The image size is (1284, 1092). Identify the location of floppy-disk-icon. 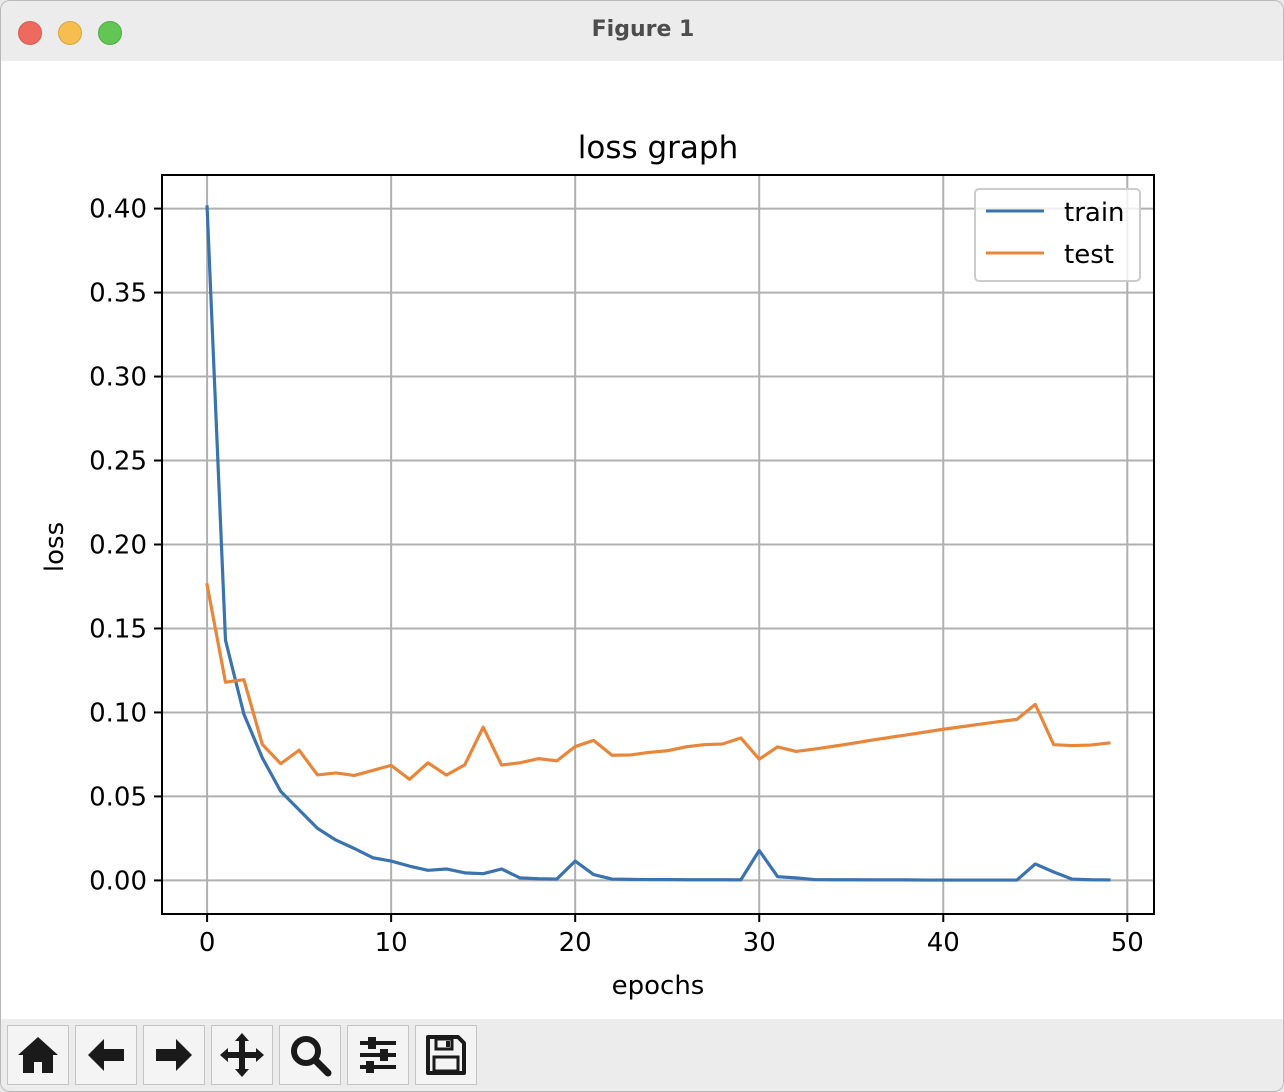
(446, 1055).